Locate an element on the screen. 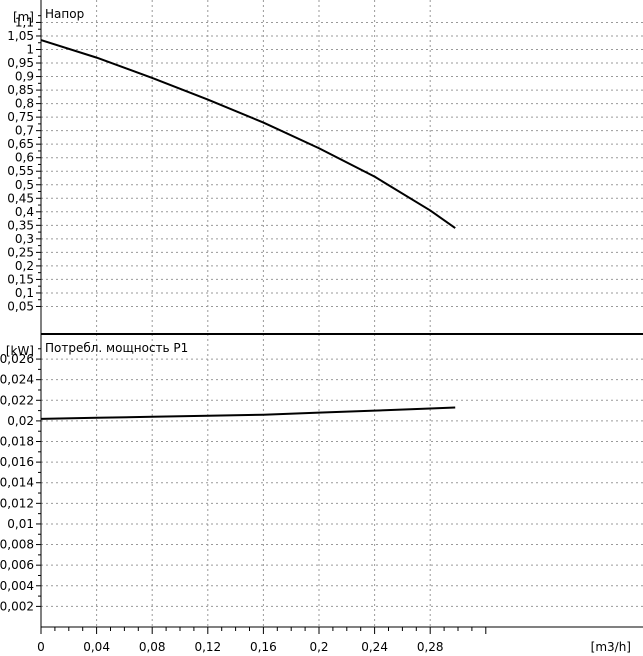 Image resolution: width=643 pixels, height=656 pixels. x-tick-label: 0,28 is located at coordinates (430, 647).